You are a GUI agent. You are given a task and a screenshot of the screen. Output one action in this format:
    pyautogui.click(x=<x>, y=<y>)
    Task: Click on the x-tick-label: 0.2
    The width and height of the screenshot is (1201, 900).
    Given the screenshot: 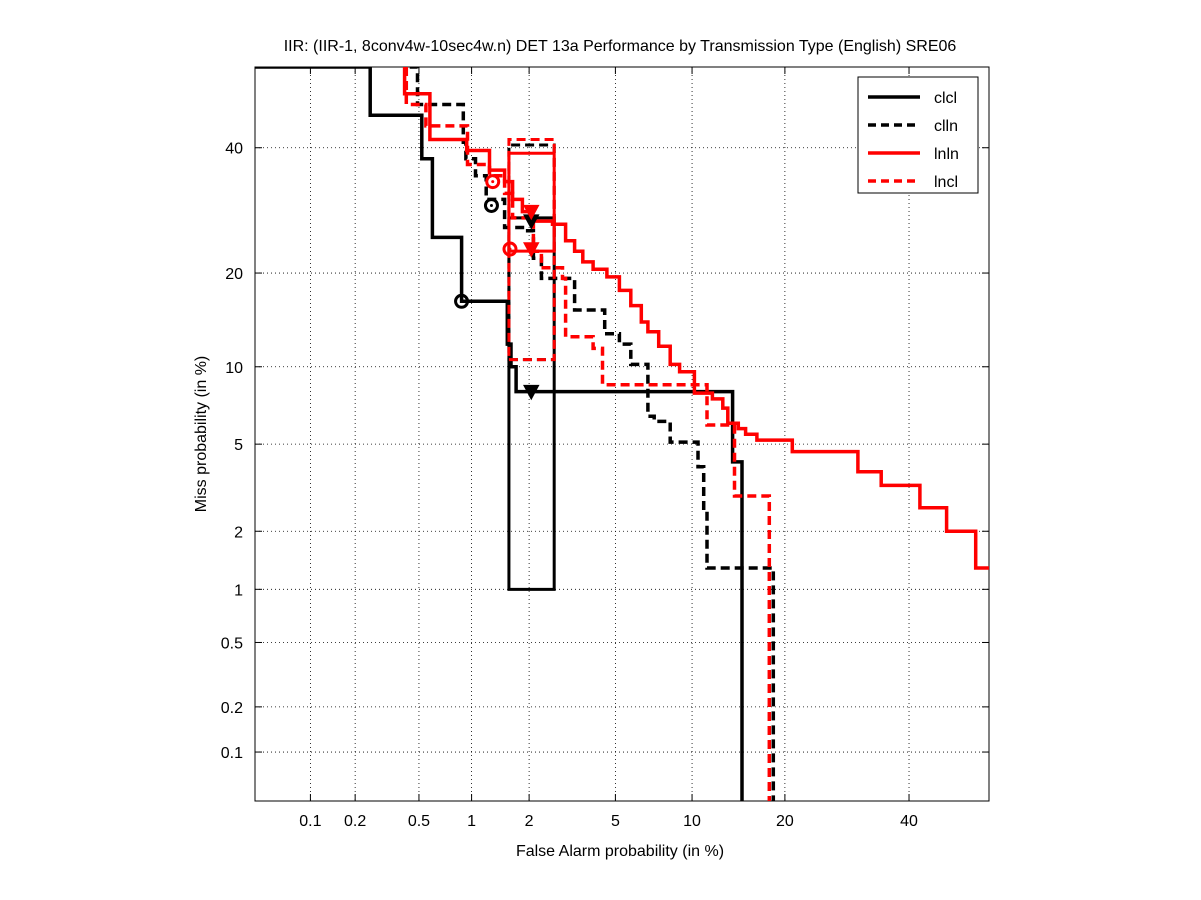 What is the action you would take?
    pyautogui.click(x=355, y=821)
    